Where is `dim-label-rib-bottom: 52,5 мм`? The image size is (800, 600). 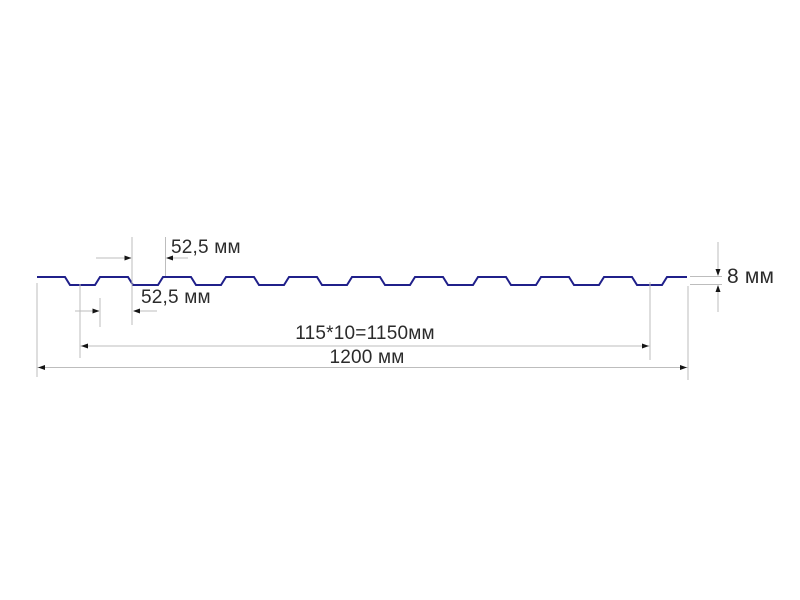
dim-label-rib-bottom: 52,5 мм is located at coordinates (176, 297).